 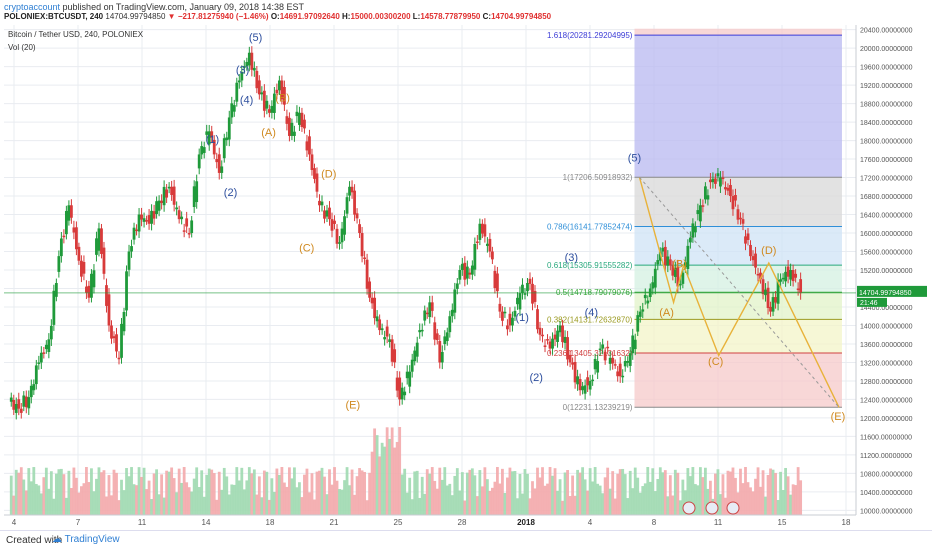 I want to click on wave-label: (C), so click(x=715, y=362).